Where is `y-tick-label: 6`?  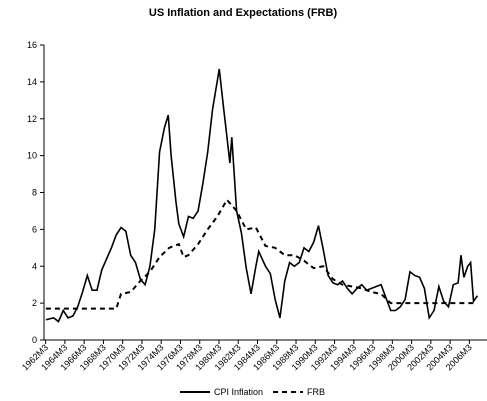 y-tick-label: 6 is located at coordinates (34, 229).